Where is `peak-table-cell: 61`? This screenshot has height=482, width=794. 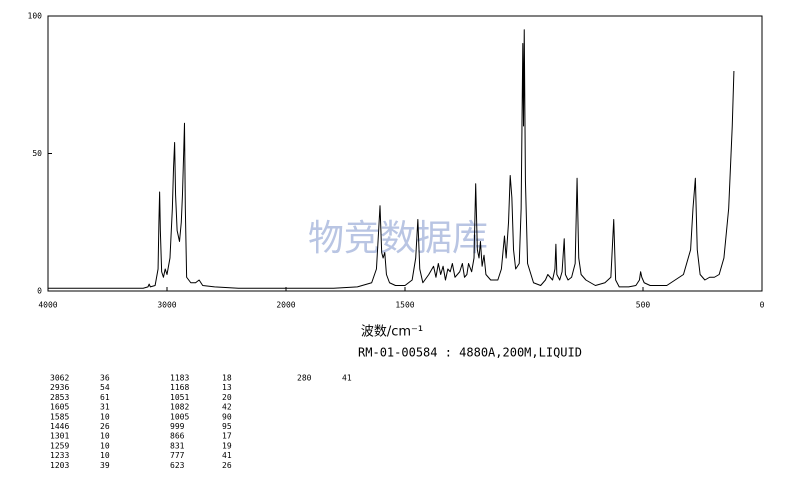 peak-table-cell: 61 is located at coordinates (105, 397).